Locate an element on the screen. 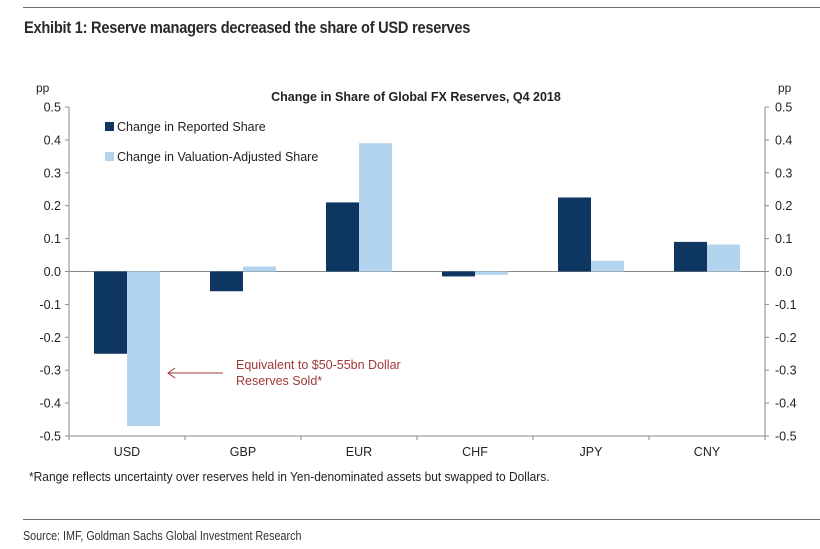  y-tick-label-left: 0.4 is located at coordinates (52, 140).